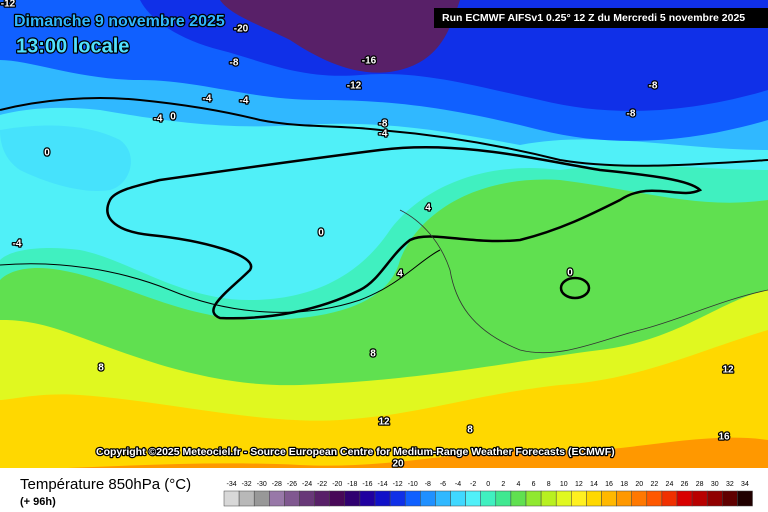 The width and height of the screenshot is (768, 512). What do you see at coordinates (609, 484) in the screenshot?
I see `scale-label: 16` at bounding box center [609, 484].